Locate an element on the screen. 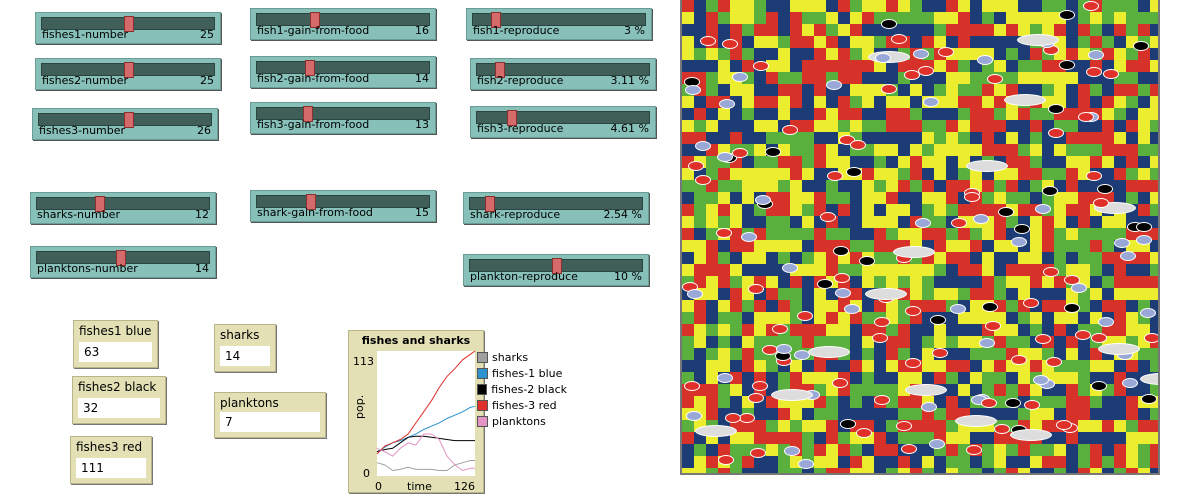 The image size is (1200, 499). slider-value: 16 is located at coordinates (422, 30).